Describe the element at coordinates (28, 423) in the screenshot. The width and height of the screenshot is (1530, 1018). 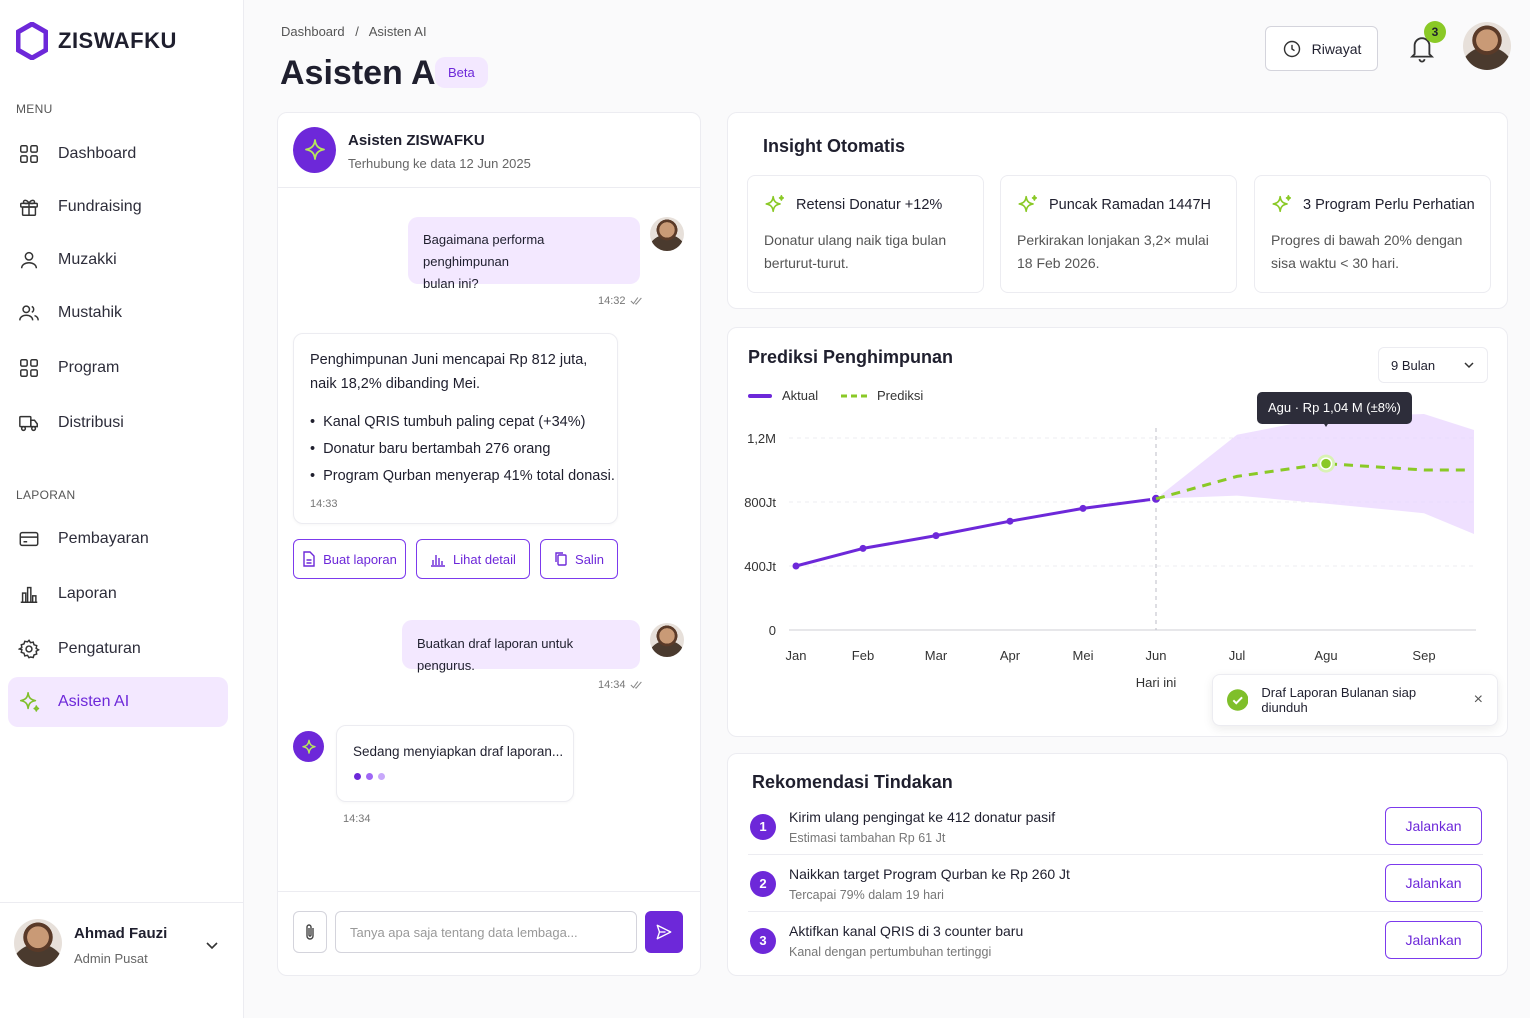
I see `truck-icon` at that location.